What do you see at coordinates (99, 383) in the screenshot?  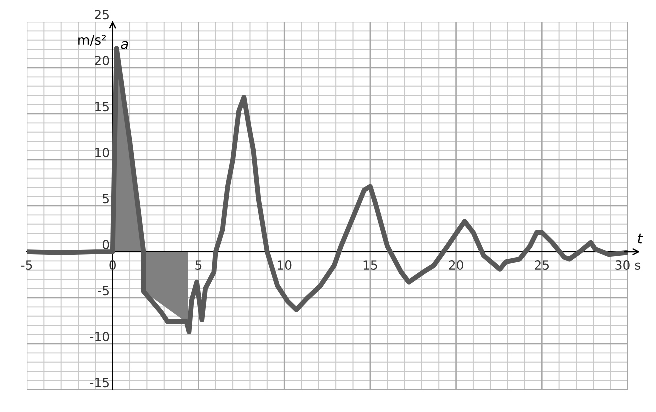 I see `y-tick-label: -15` at bounding box center [99, 383].